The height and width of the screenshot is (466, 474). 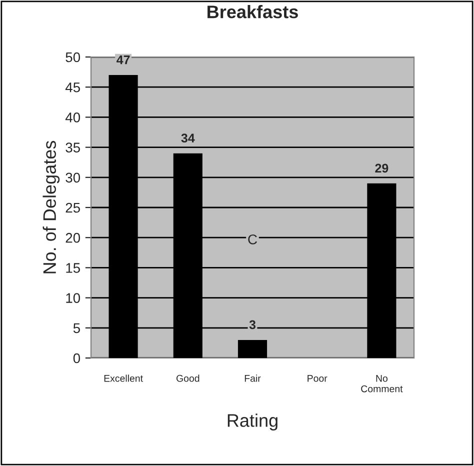 I want to click on x-tick-label: No Comment, so click(x=382, y=383).